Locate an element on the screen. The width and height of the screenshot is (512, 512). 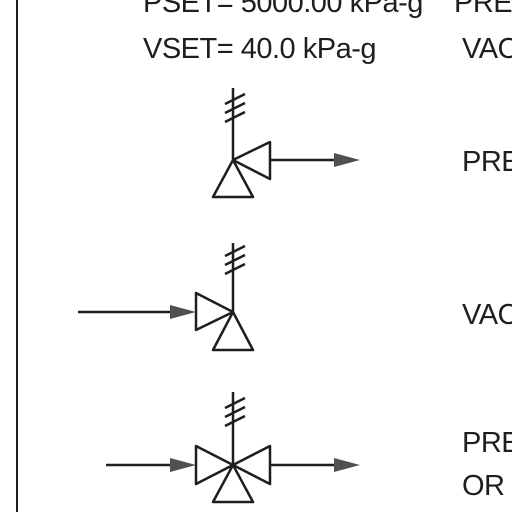
pressure-relief-valve-icon is located at coordinates (275, 143).